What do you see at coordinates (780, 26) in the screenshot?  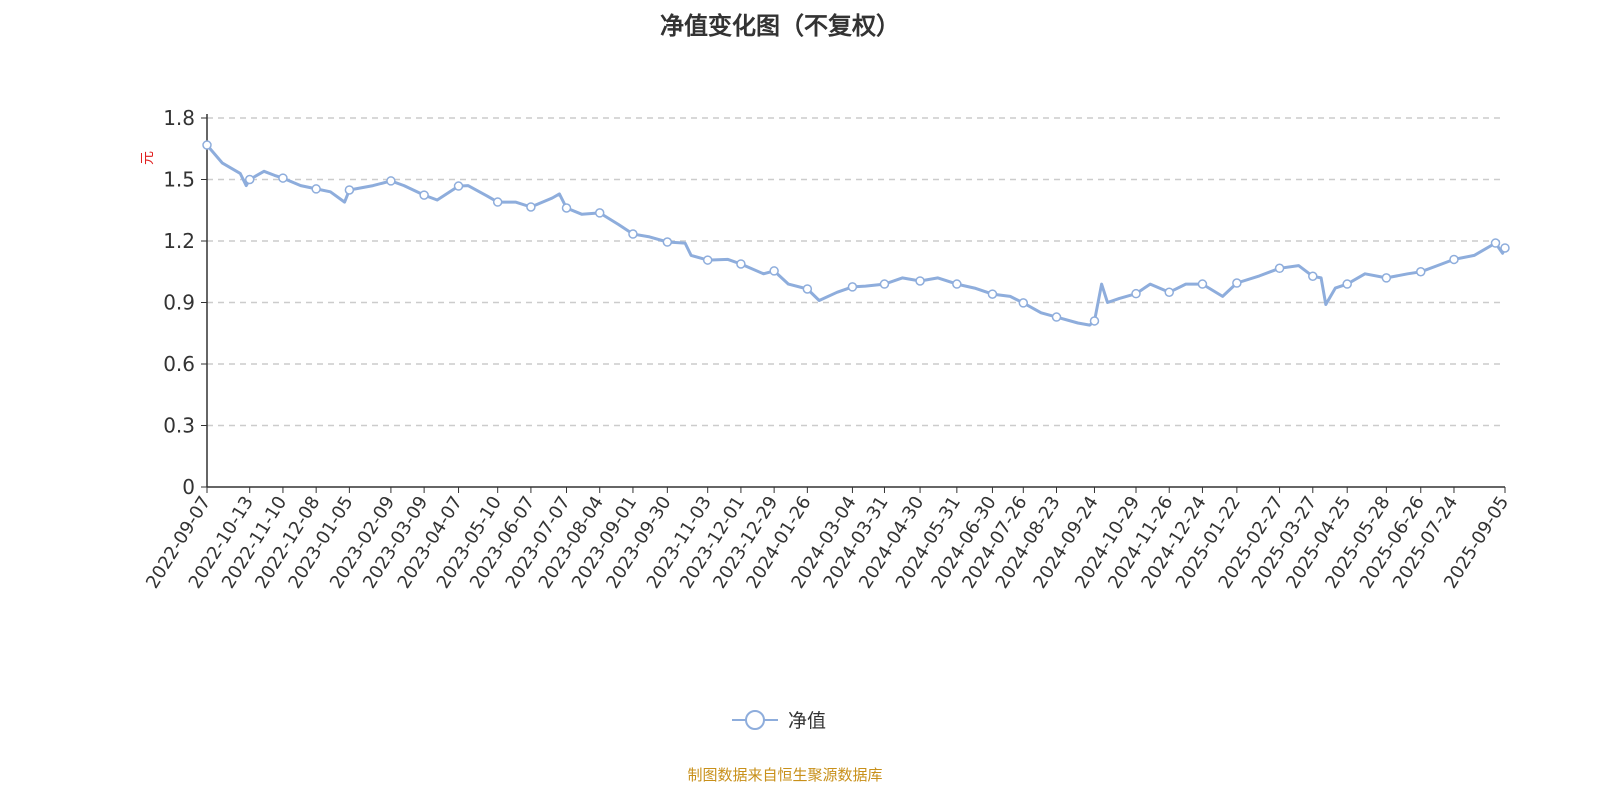 I see `chart-title: 净值变化图（不复权）` at bounding box center [780, 26].